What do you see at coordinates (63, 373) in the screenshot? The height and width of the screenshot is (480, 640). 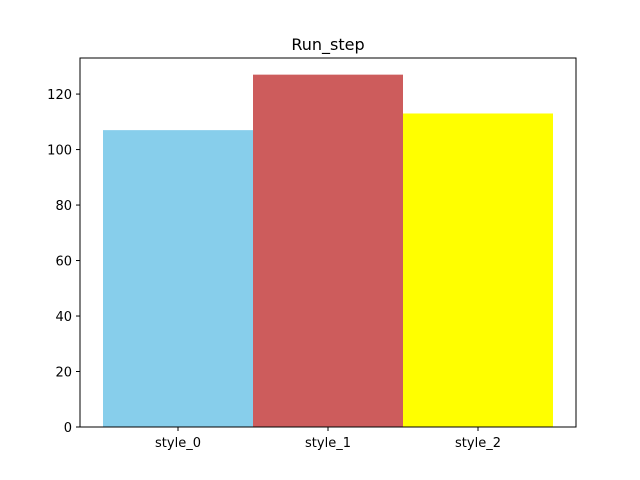 I see `y-tick-label: 20` at bounding box center [63, 373].